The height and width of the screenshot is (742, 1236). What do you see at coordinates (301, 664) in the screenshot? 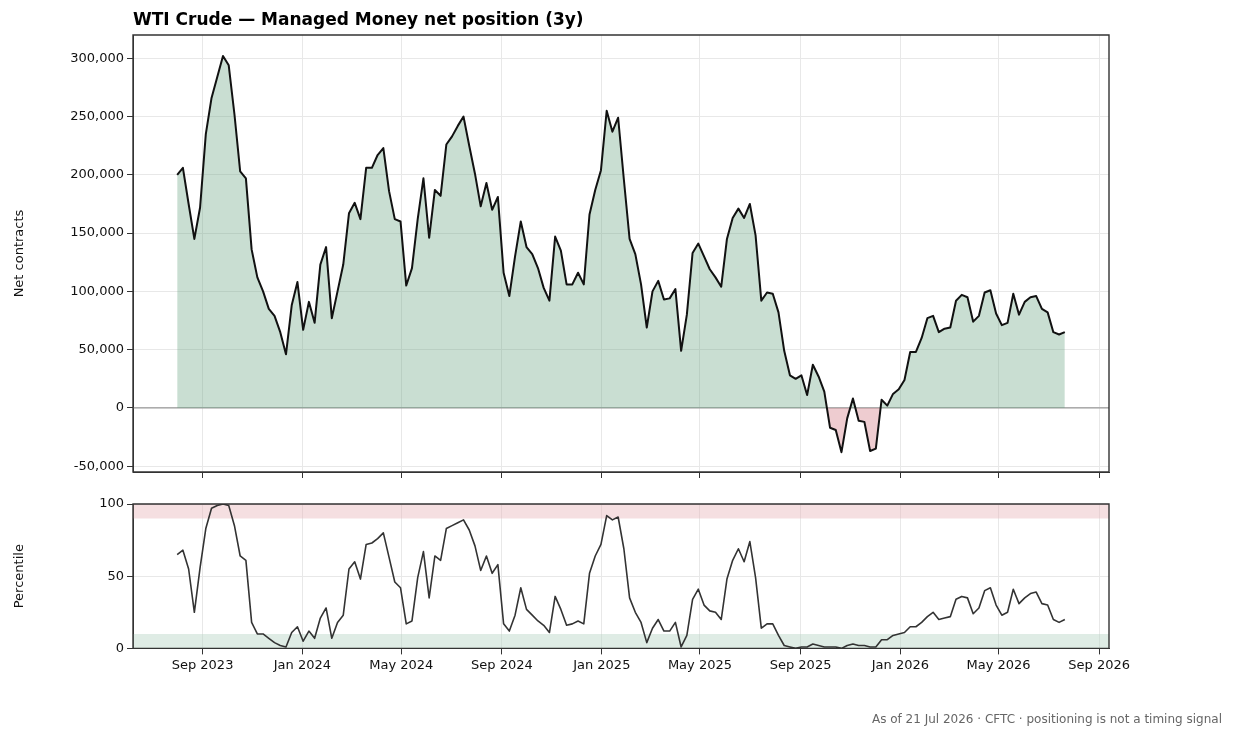
I see `x-tick-label: Jan 2024` at bounding box center [301, 664].